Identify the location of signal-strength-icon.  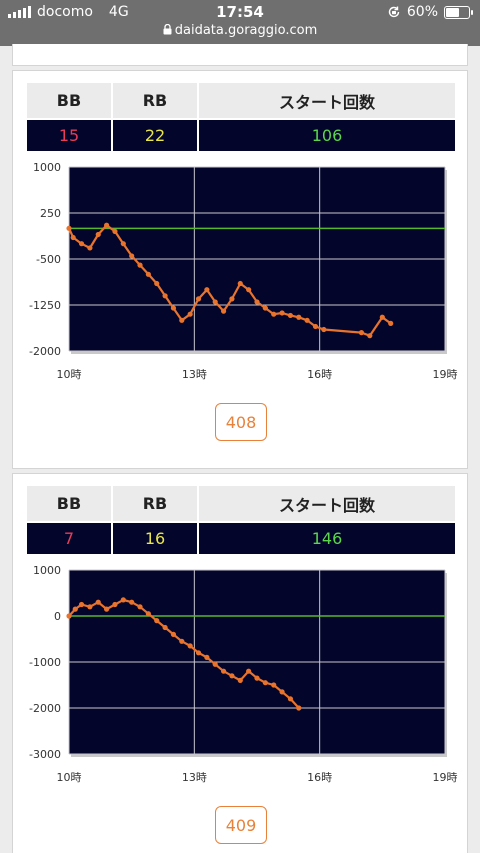
(19, 12).